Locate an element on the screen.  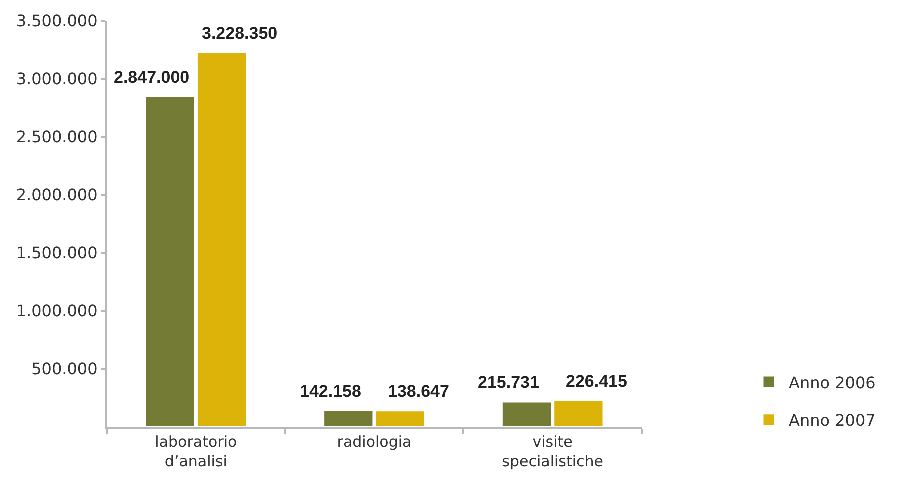
y-tick-label: 1.000.000 is located at coordinates (57, 311).